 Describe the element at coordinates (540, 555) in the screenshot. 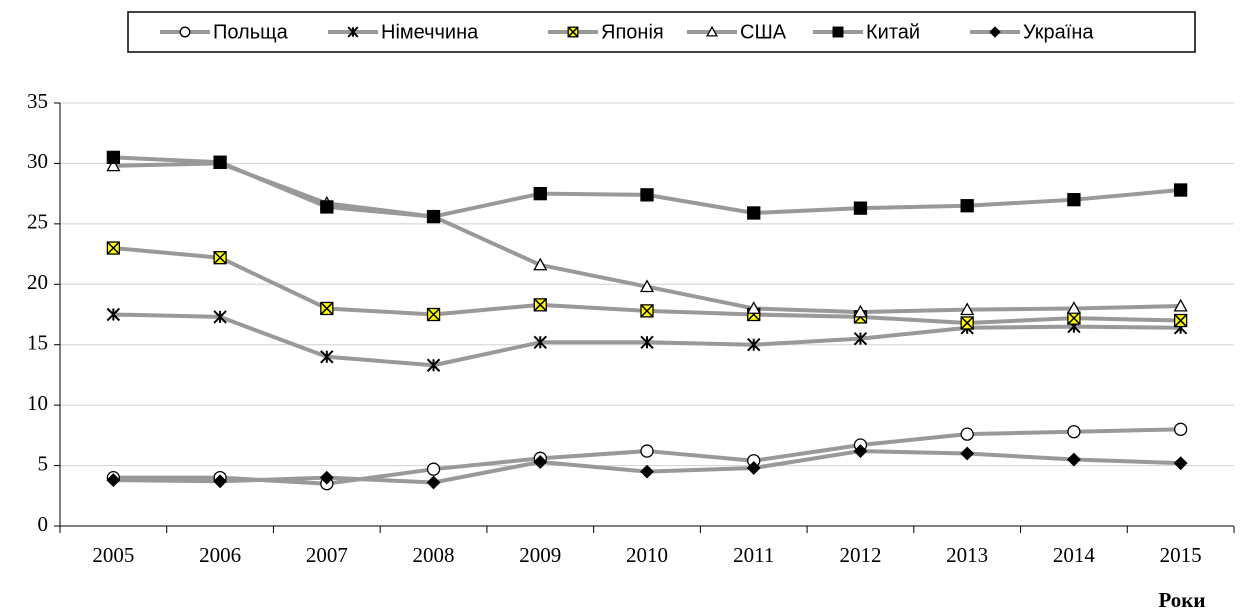

I see `x-tick-label: 2009` at that location.